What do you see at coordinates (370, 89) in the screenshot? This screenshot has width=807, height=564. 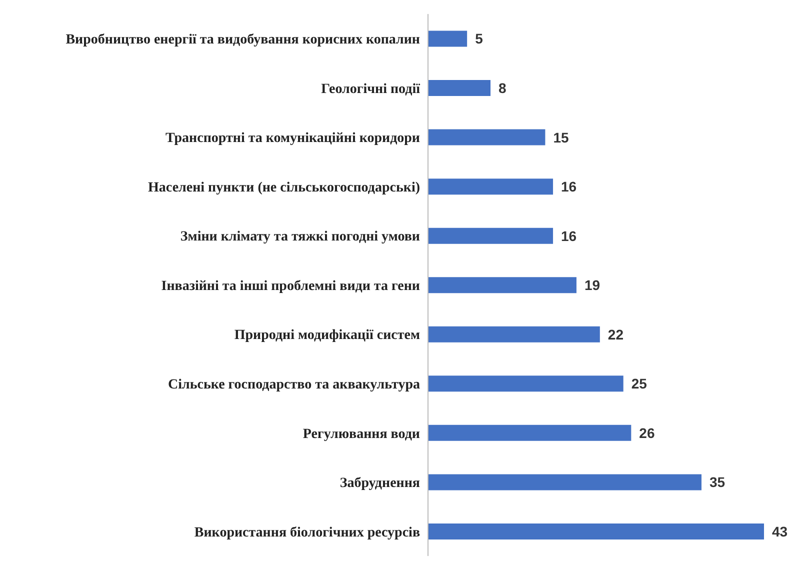 I see `y-tick-label: Геологічні події` at bounding box center [370, 89].